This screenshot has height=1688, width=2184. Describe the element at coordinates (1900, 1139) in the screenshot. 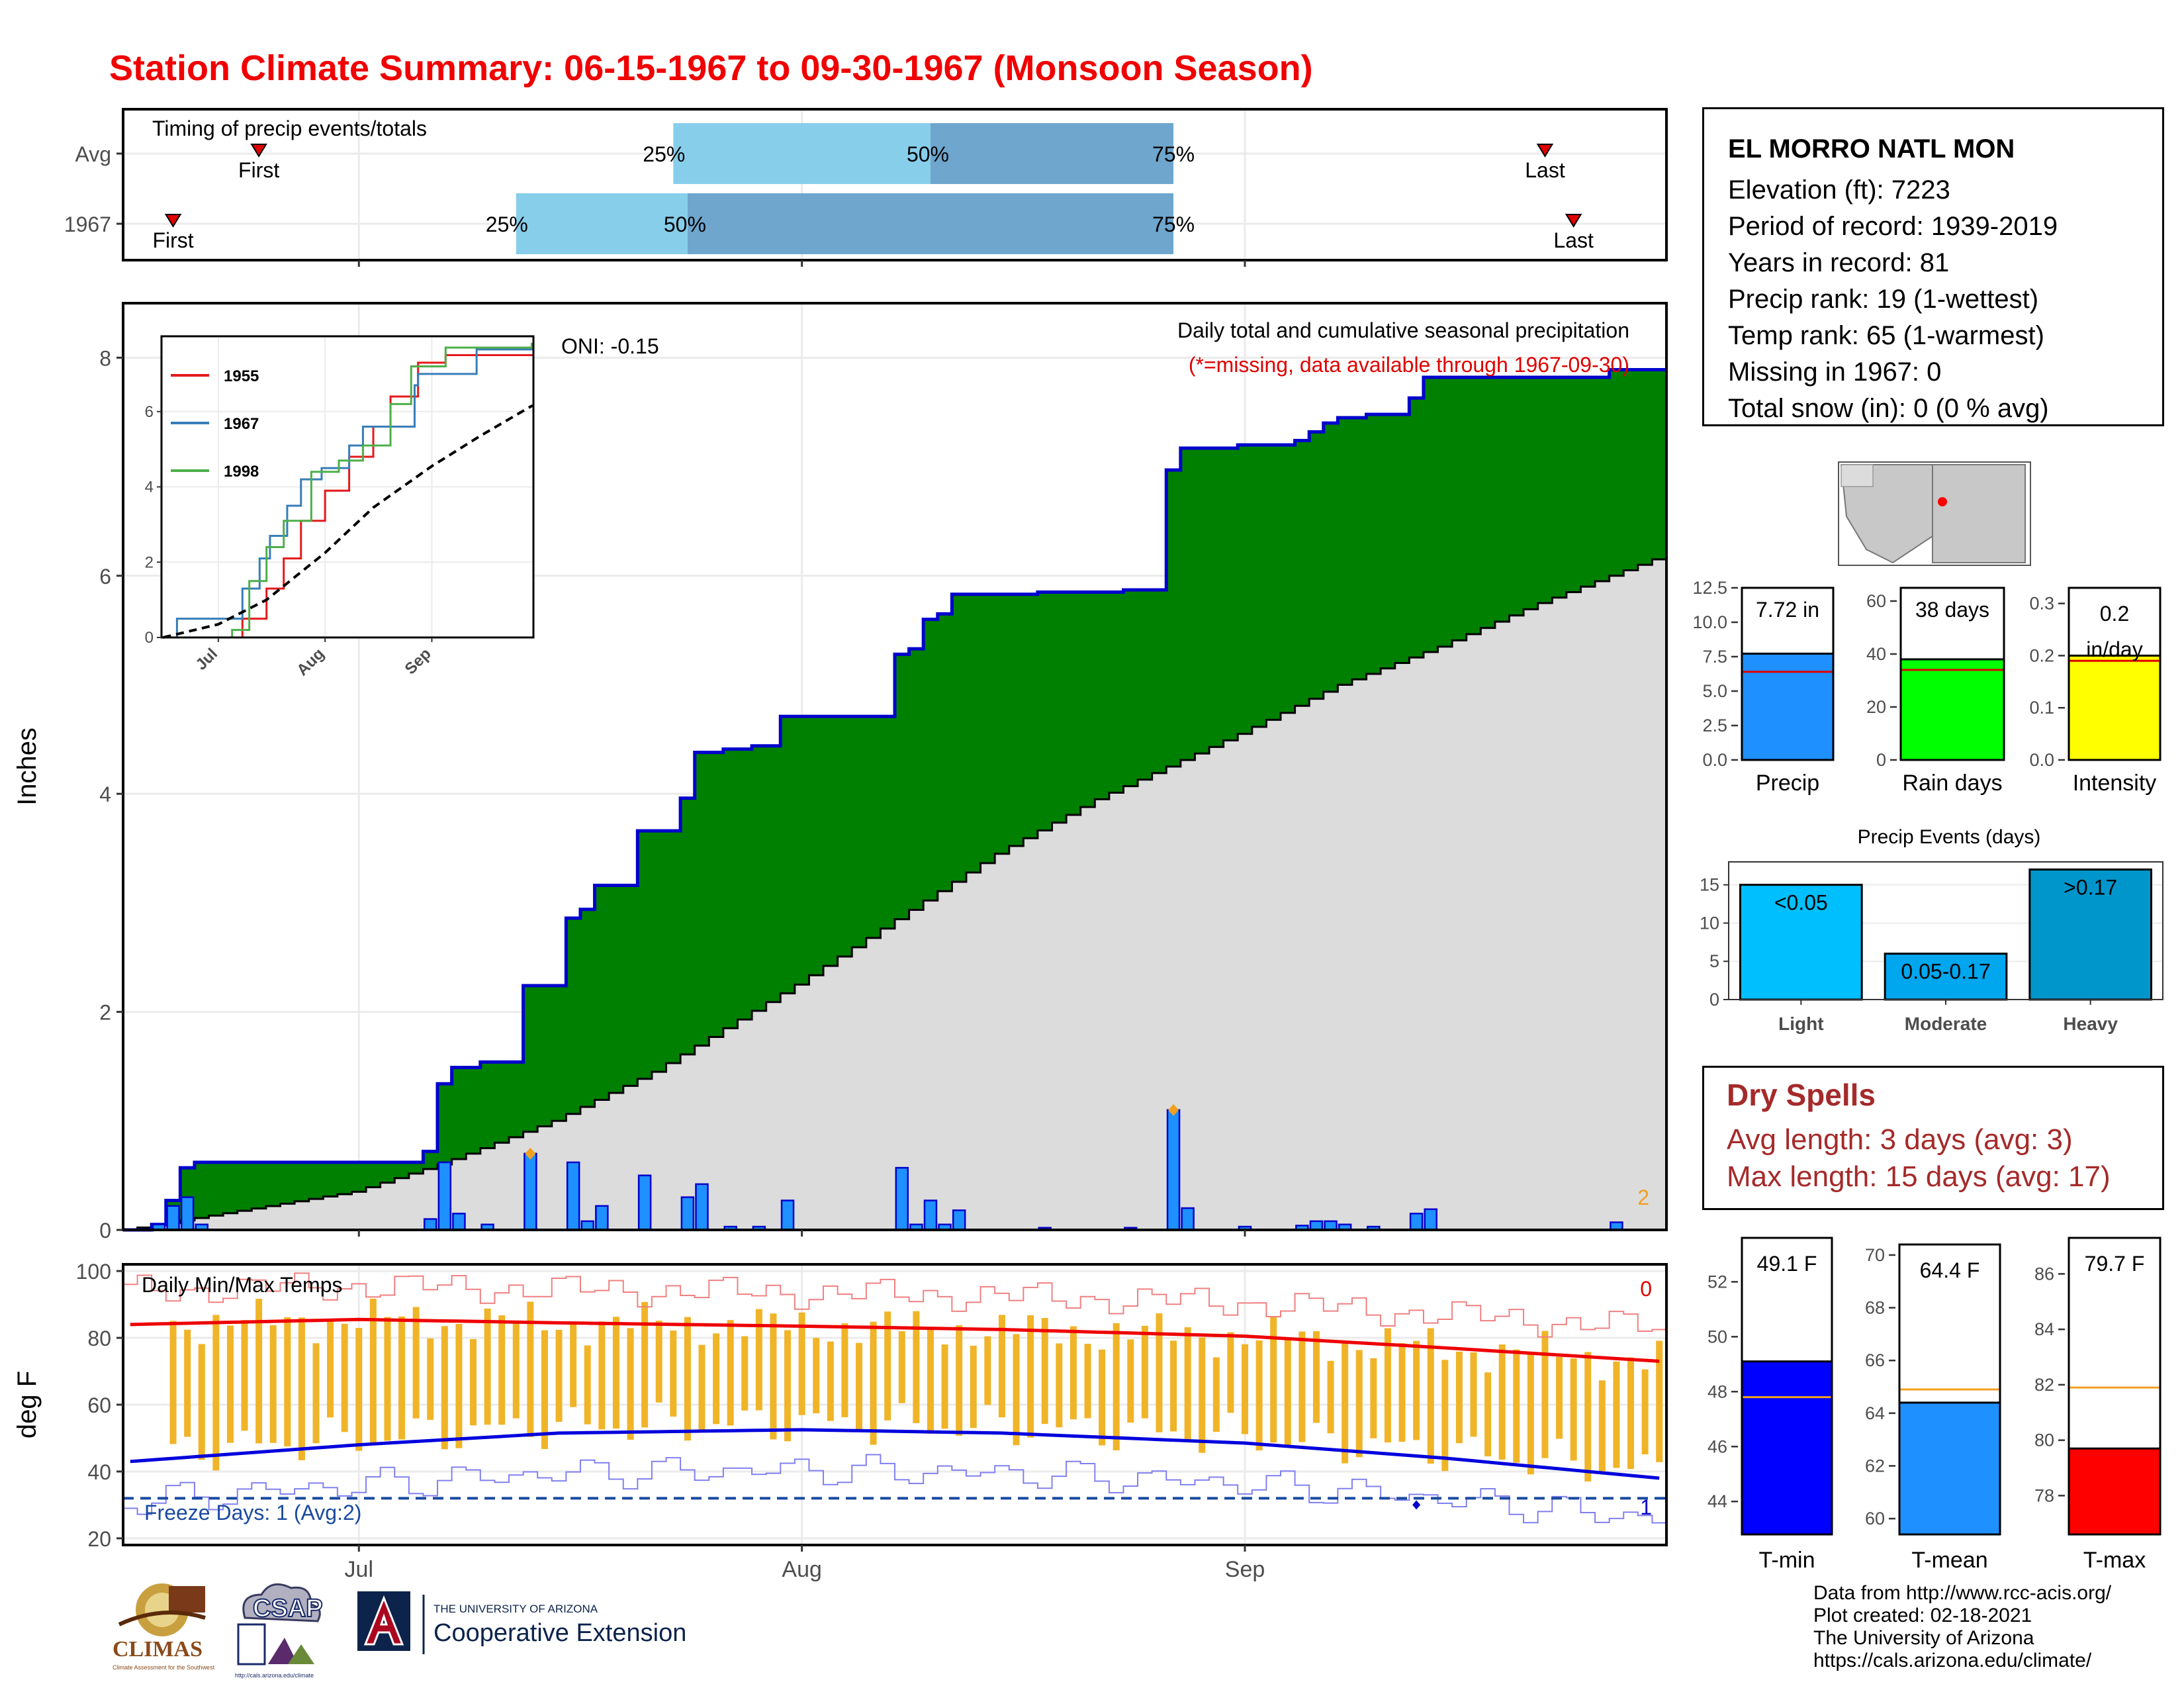

I see `dry-spells-avg: Avg length: 3 days (avg: 3)` at that location.